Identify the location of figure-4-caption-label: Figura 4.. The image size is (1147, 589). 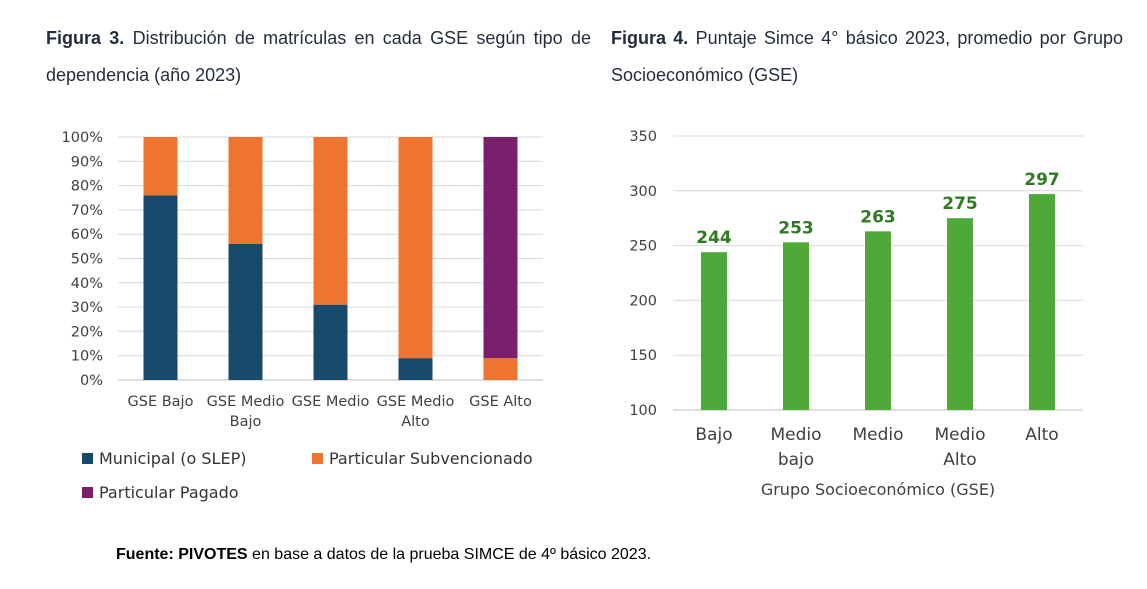
(650, 38).